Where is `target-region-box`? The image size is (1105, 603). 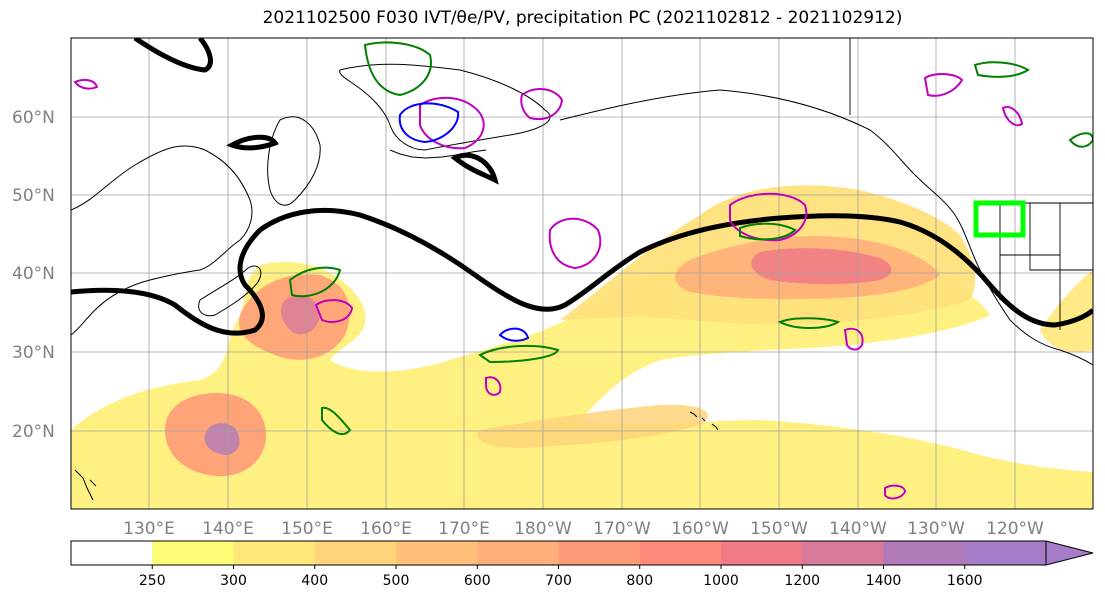
target-region-box is located at coordinates (999, 219).